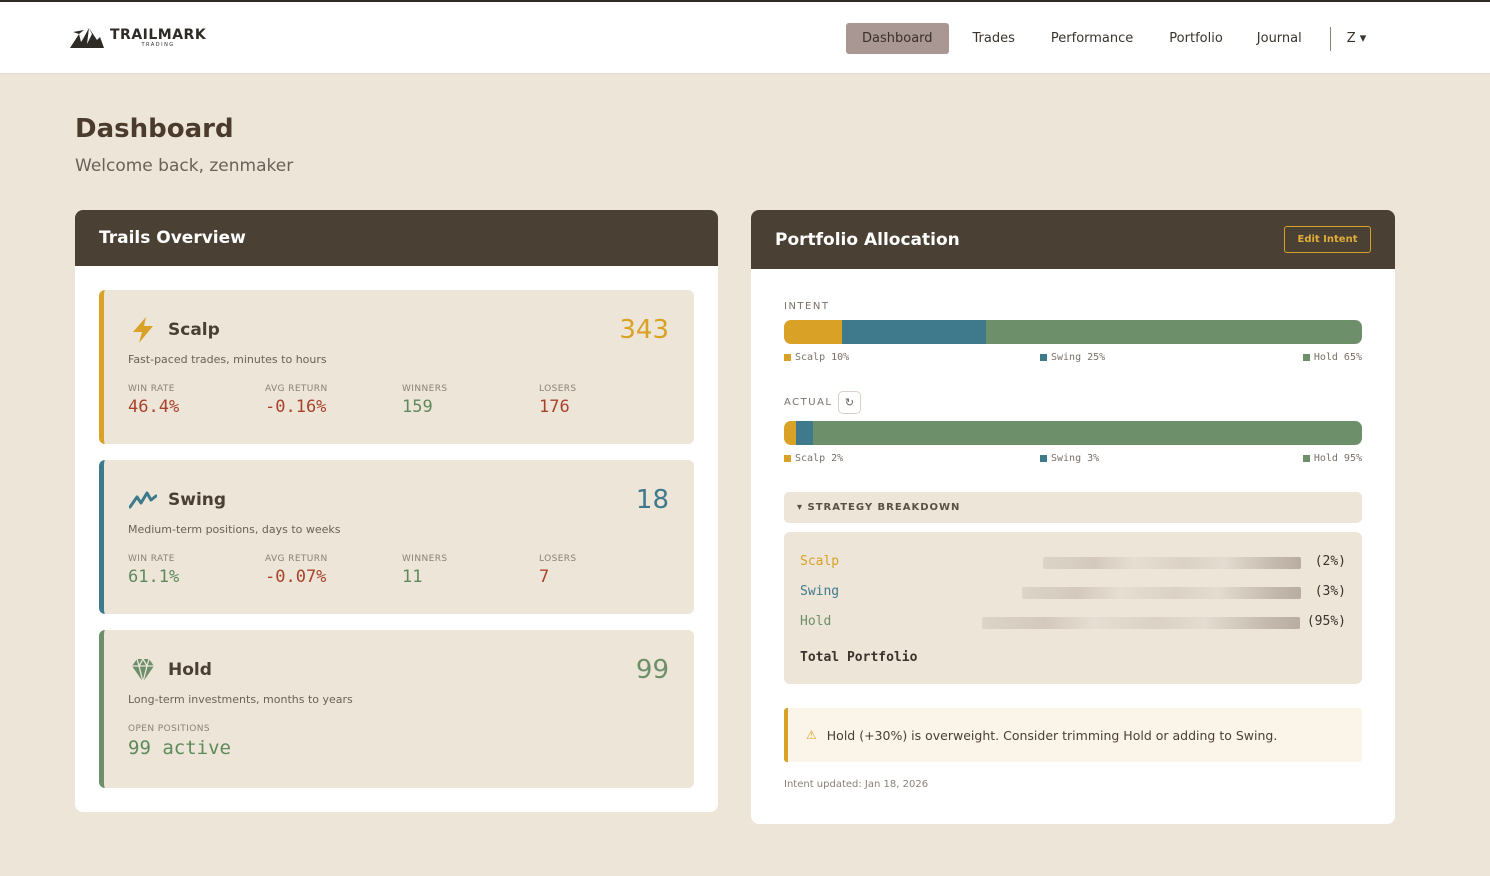 This screenshot has width=1490, height=876. I want to click on user-menu-button: Z ▾, so click(1356, 38).